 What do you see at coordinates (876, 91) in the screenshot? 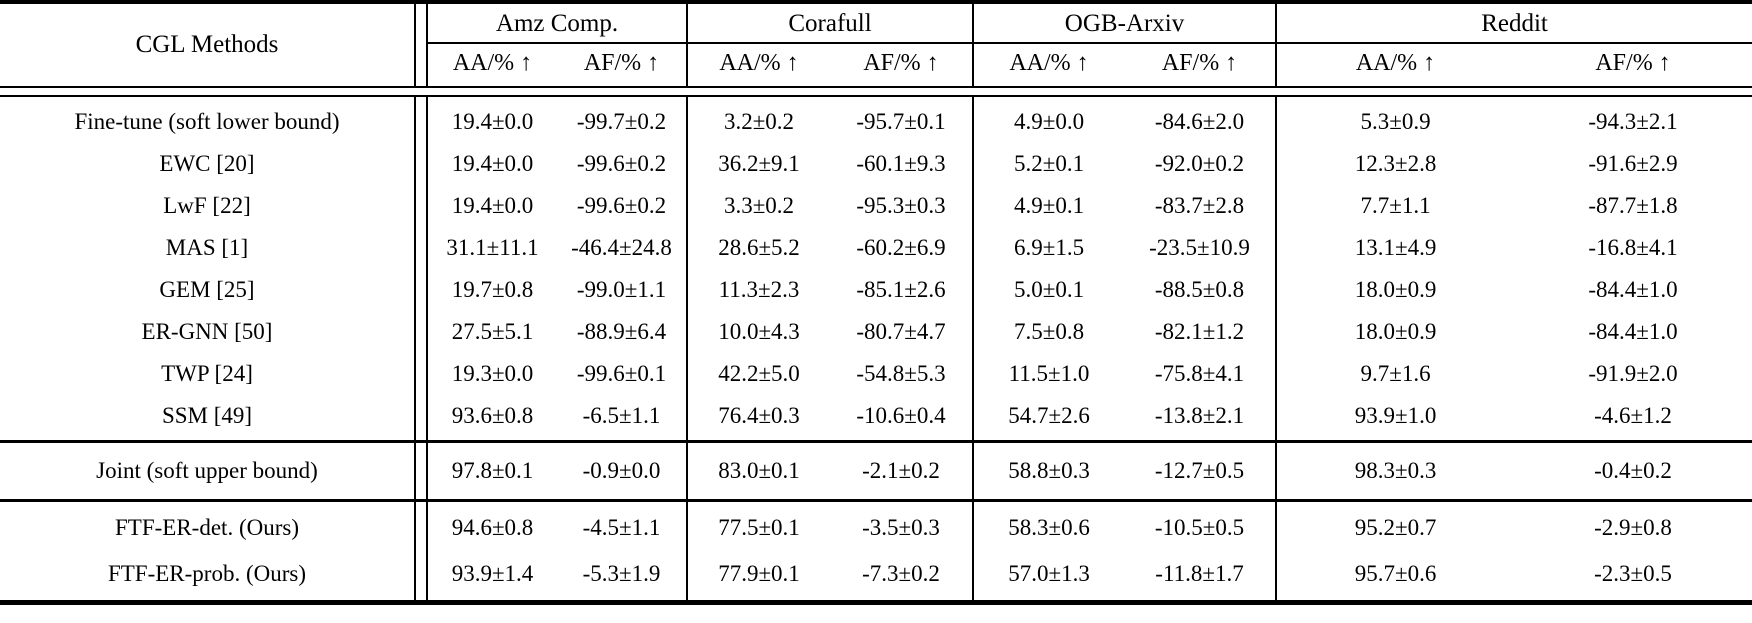
I see `double-rule-separator` at bounding box center [876, 91].